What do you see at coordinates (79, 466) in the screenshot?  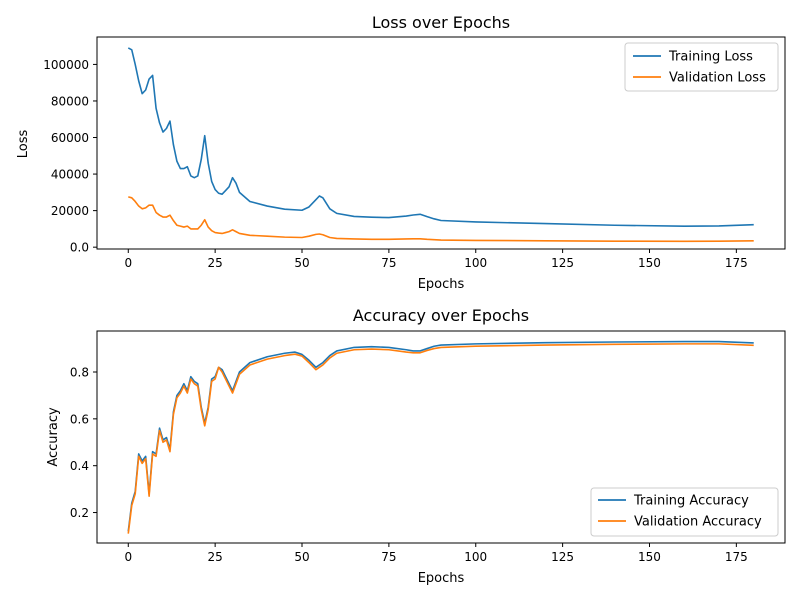 I see `accuracy-y-tick-label: 0.4` at bounding box center [79, 466].